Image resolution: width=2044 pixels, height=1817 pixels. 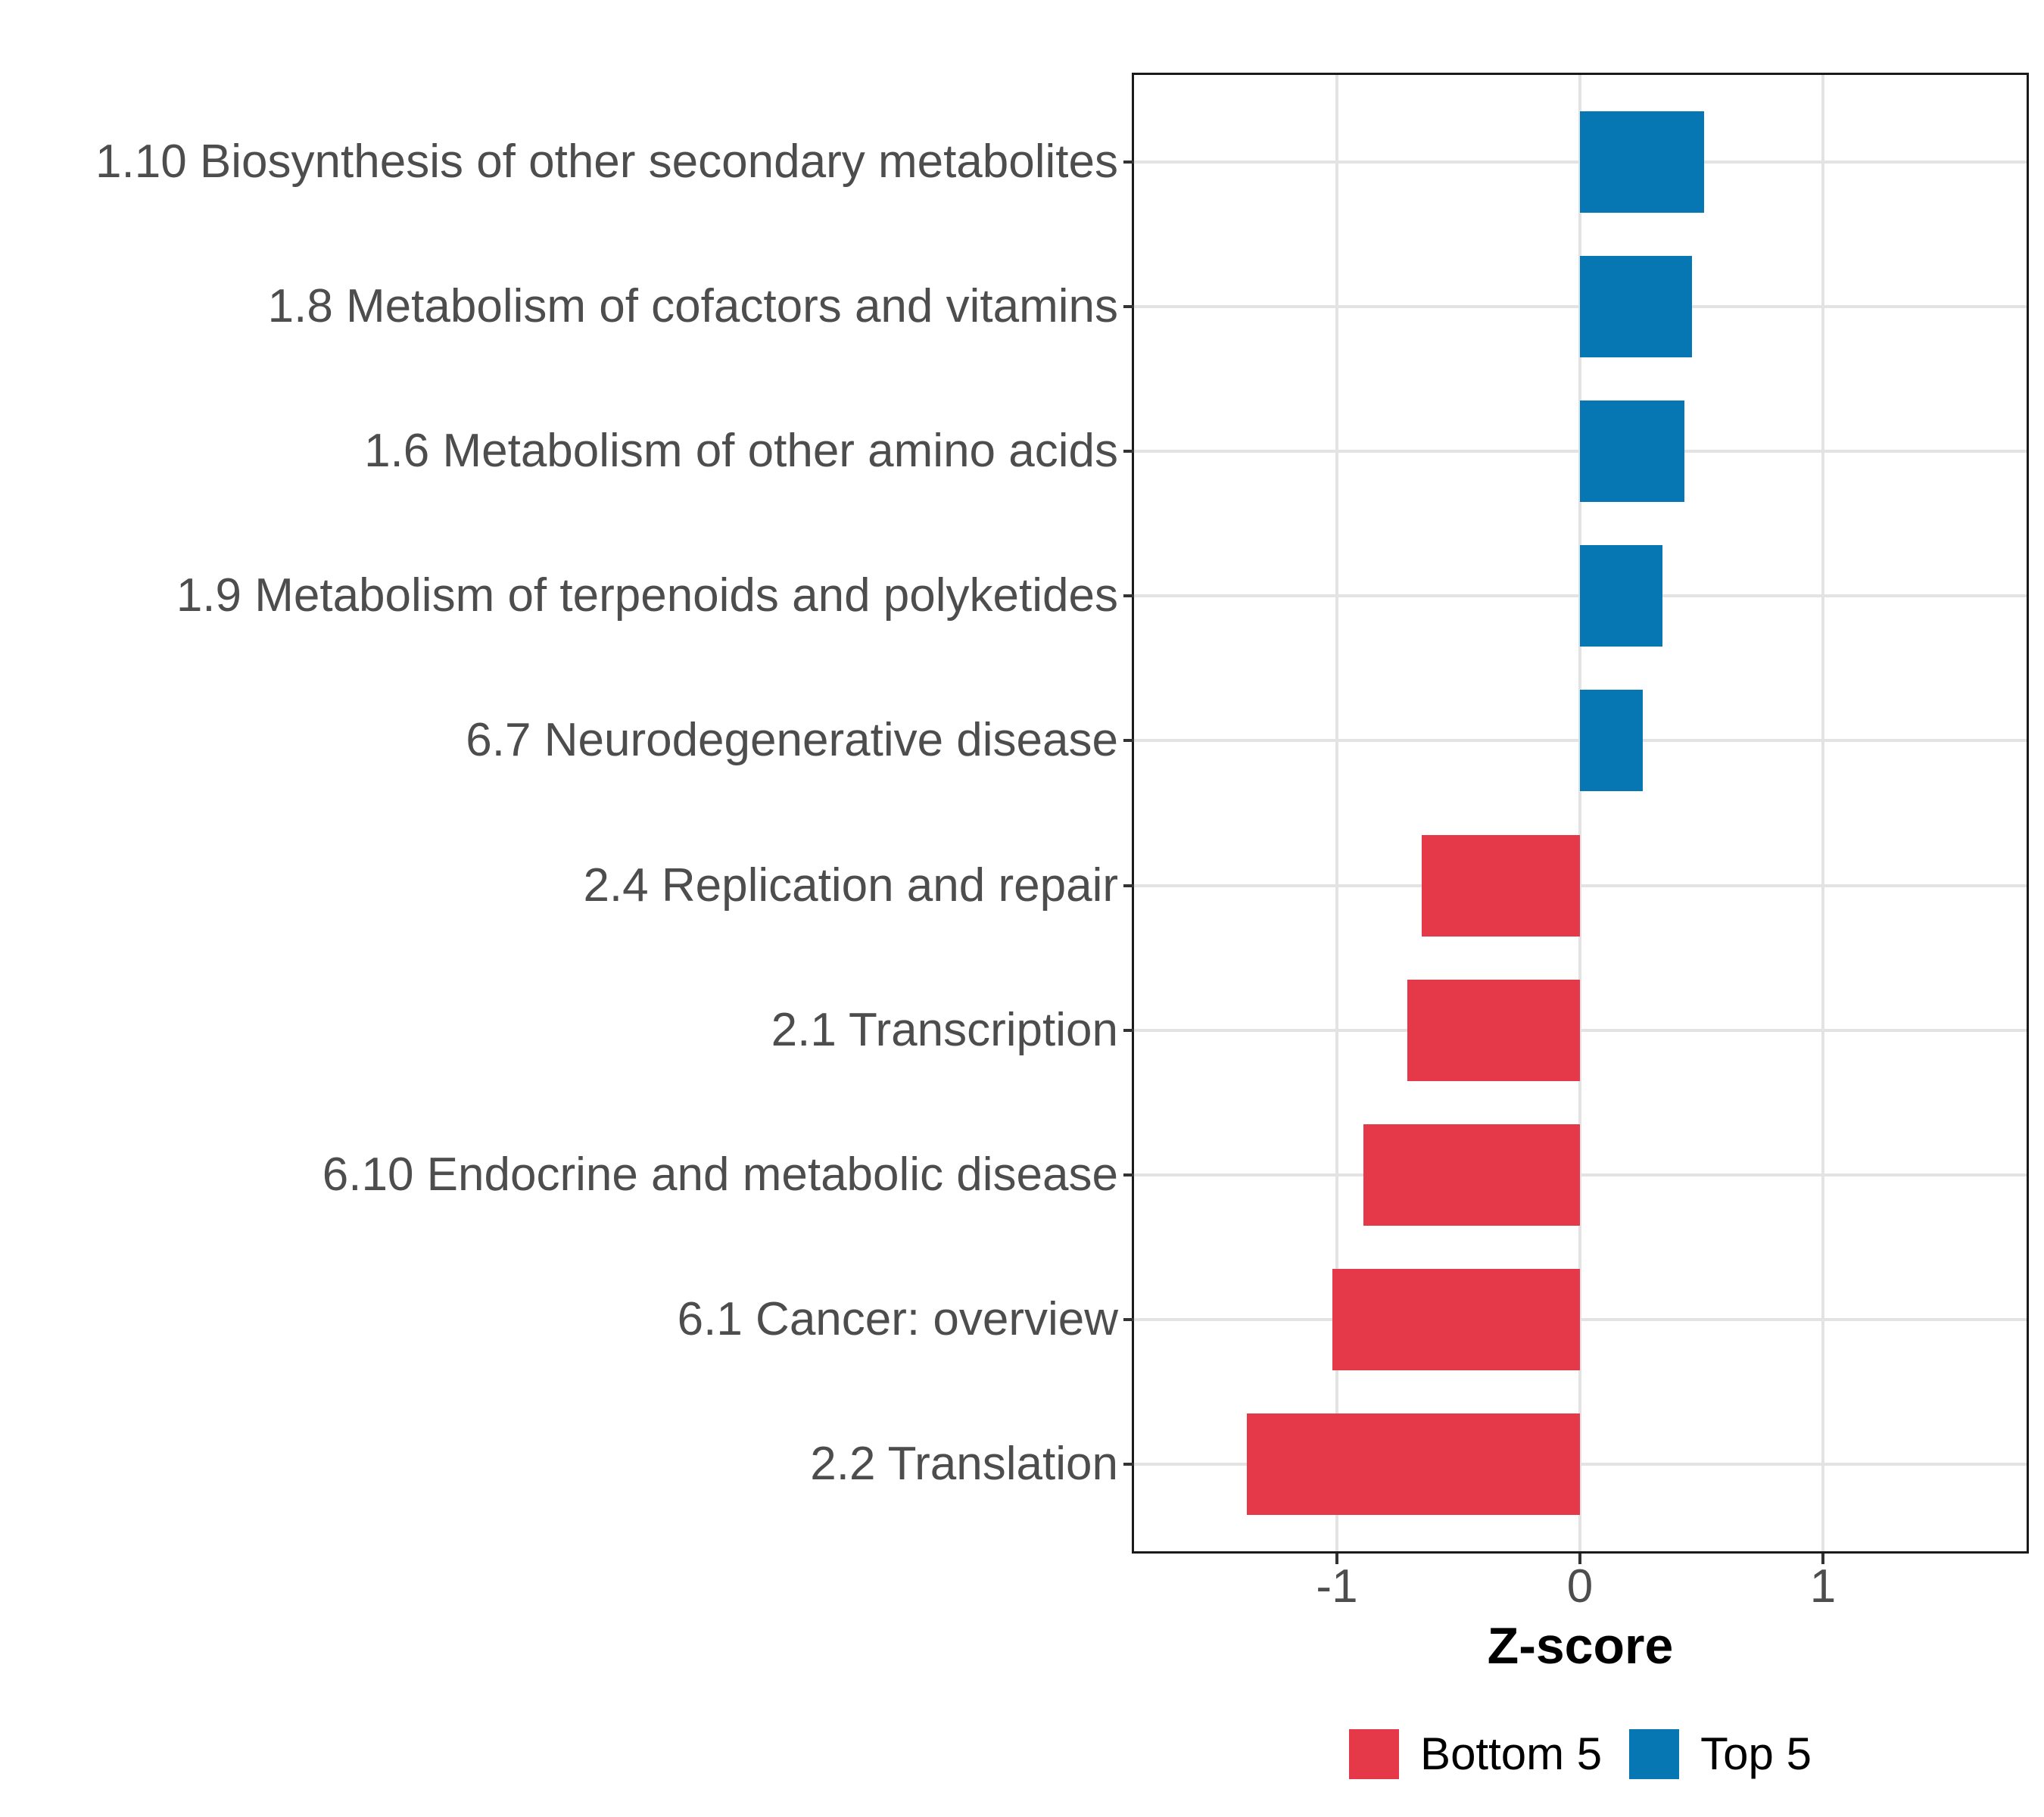 I want to click on y-axis-label: 6.10 Endocrine and metabolic disease, so click(x=720, y=1174).